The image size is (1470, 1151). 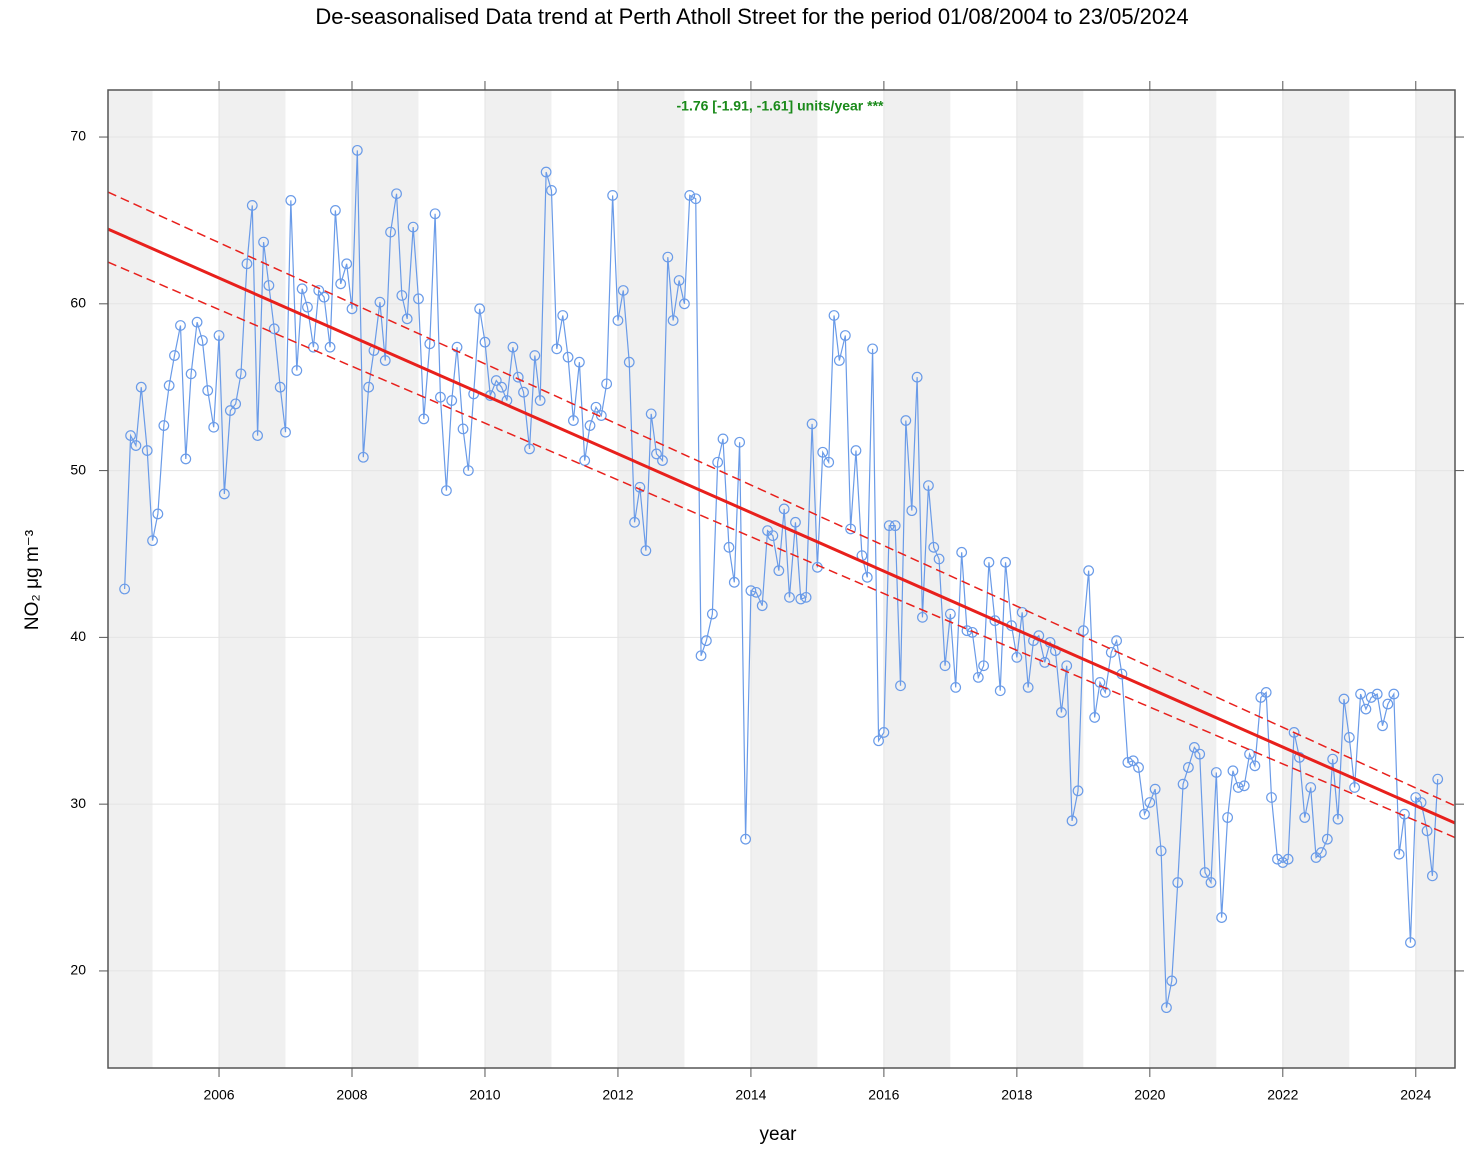 I want to click on trend-annotation: -1.76 [-1.91, -1.61] units/year ***, so click(x=781, y=106).